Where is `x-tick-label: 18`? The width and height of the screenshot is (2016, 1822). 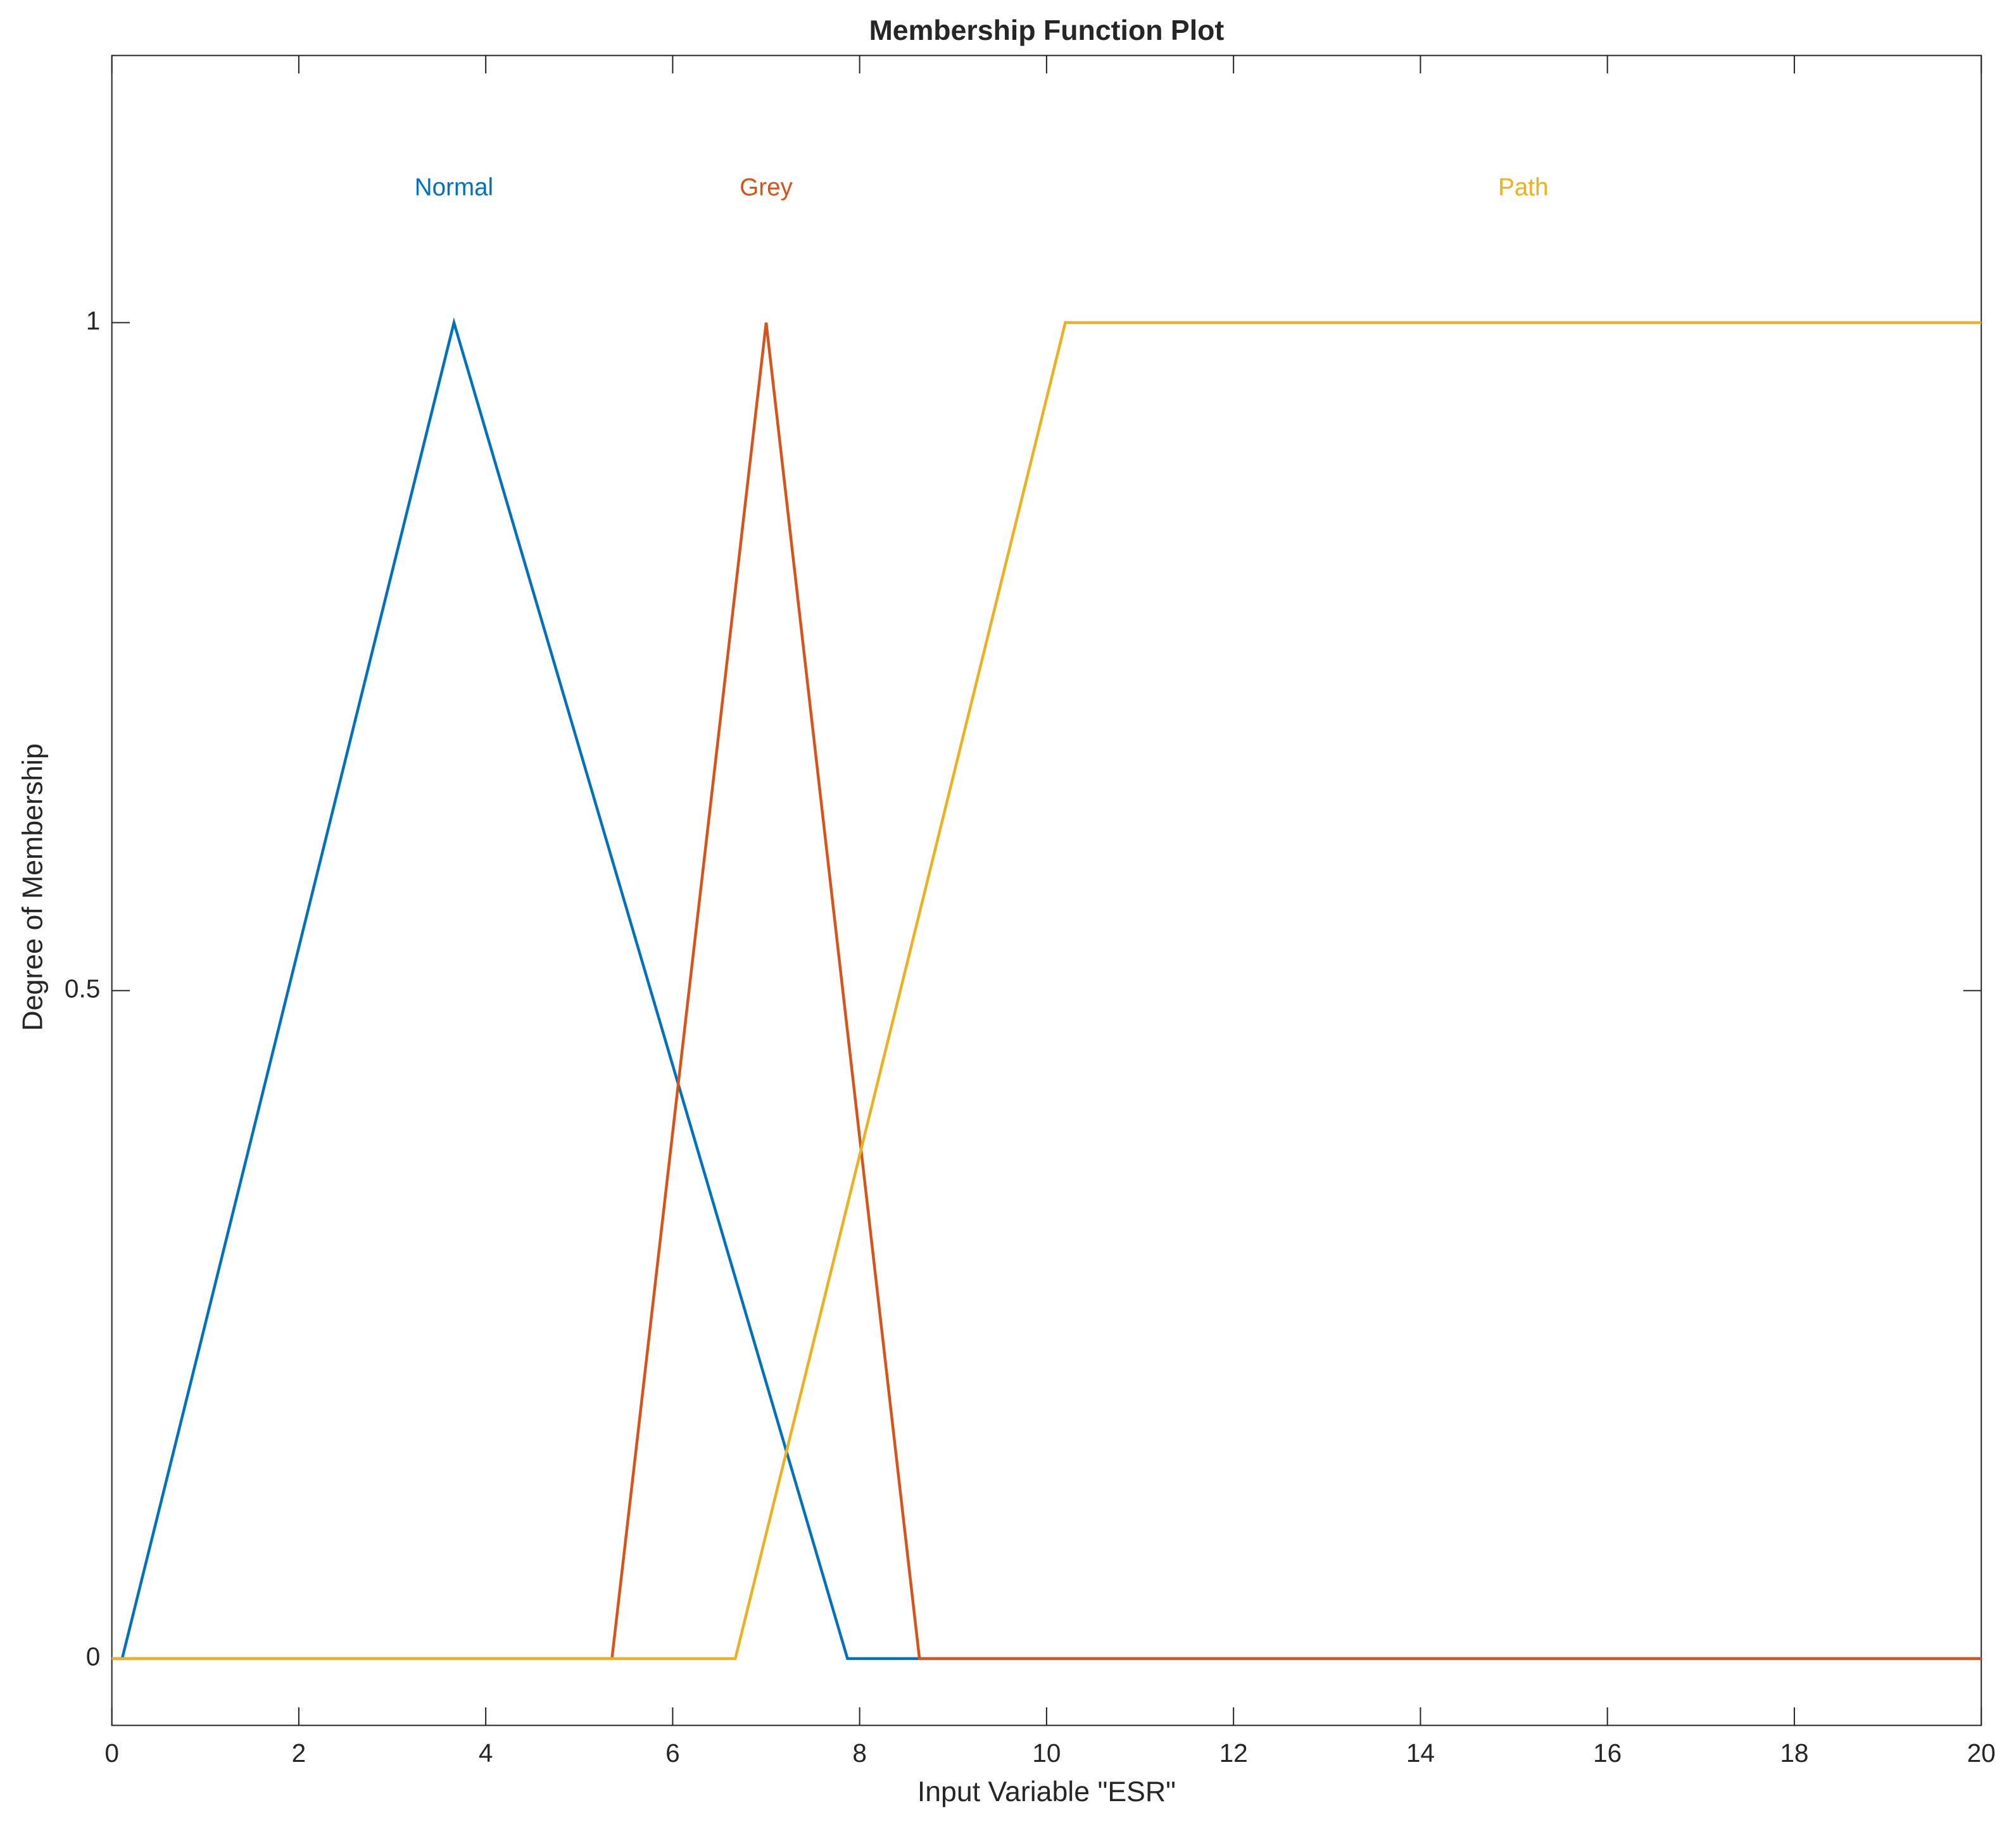
x-tick-label: 18 is located at coordinates (1794, 1753).